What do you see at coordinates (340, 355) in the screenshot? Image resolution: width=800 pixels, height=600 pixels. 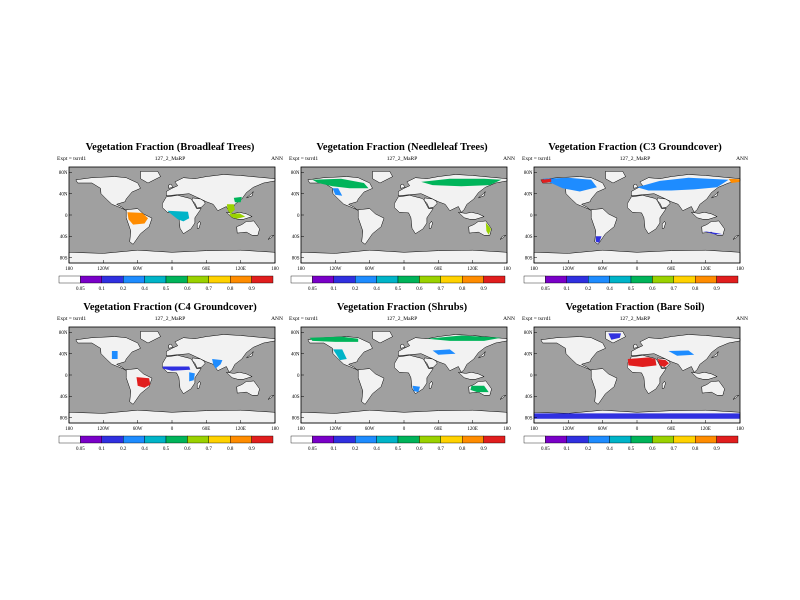 I see `veg-region-west-na-shrub` at bounding box center [340, 355].